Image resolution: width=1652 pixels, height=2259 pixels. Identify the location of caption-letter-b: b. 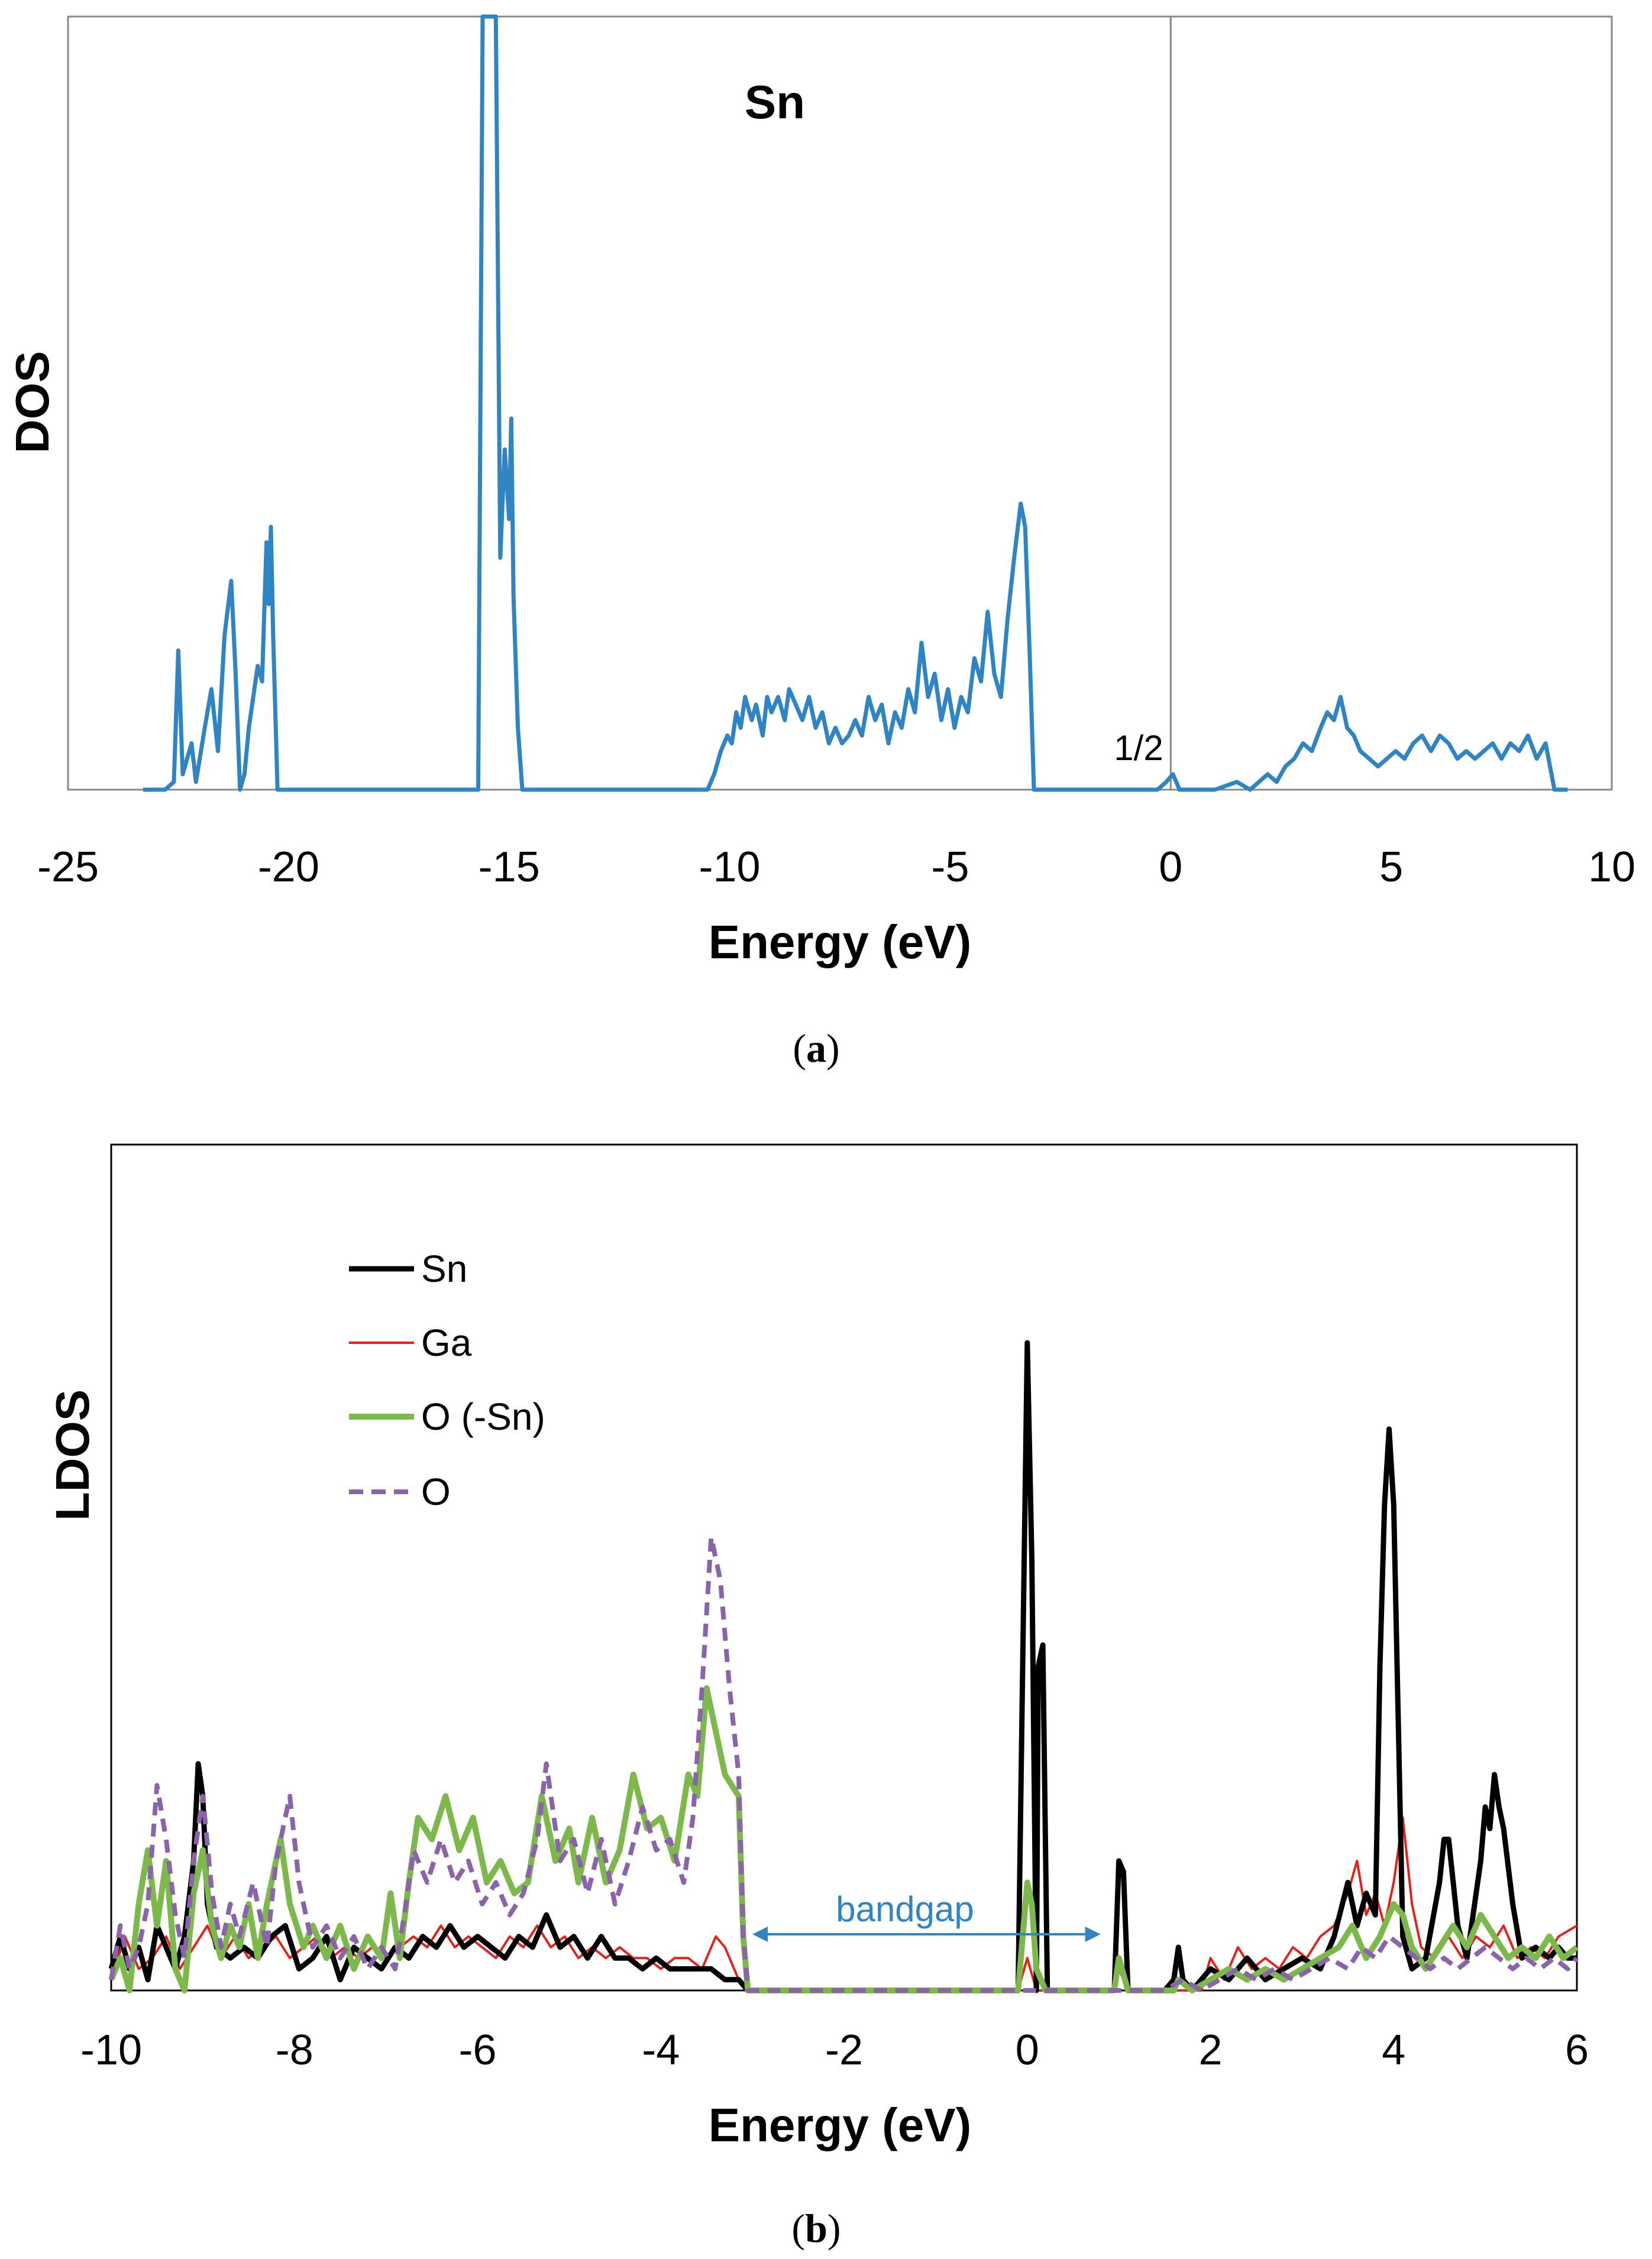
(816, 2228).